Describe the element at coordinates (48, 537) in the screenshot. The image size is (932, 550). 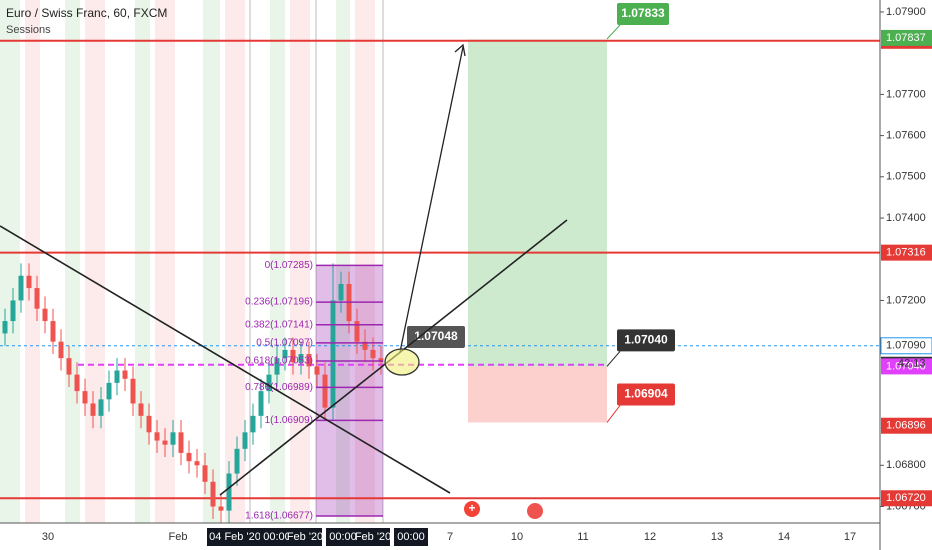
I see `x-tick-label: 30` at that location.